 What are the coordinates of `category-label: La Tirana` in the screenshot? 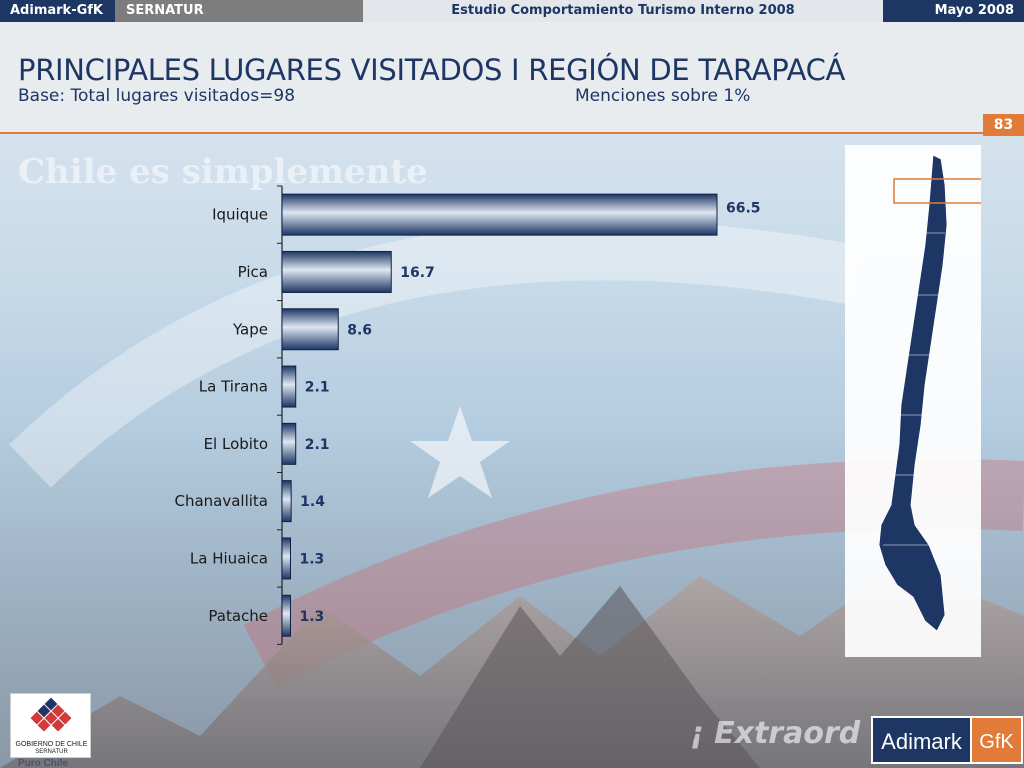 It's located at (233, 387).